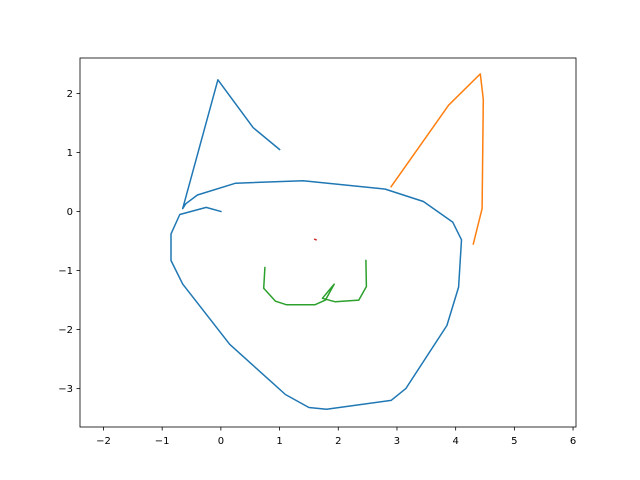 The image size is (640, 480). What do you see at coordinates (338, 441) in the screenshot?
I see `x-tick-label: 2` at bounding box center [338, 441].